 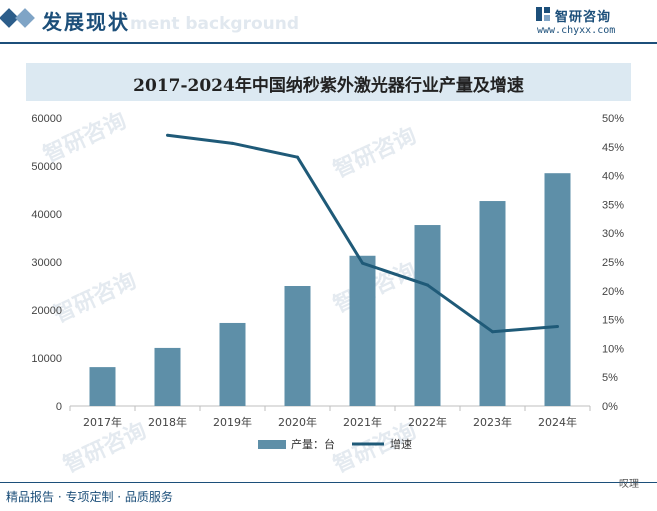 What do you see at coordinates (613, 292) in the screenshot?
I see `y-right-tick-label: 20%` at bounding box center [613, 292].